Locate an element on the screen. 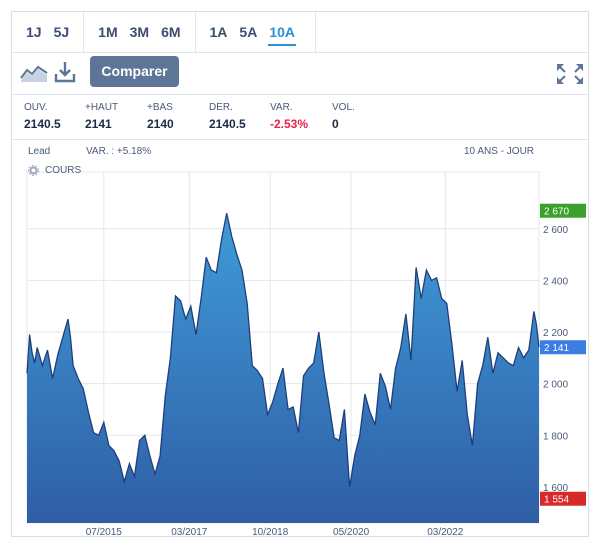  x-axis: 07/2015 03/2017 10/2018 05/2020 03/2022 is located at coordinates (275, 532).